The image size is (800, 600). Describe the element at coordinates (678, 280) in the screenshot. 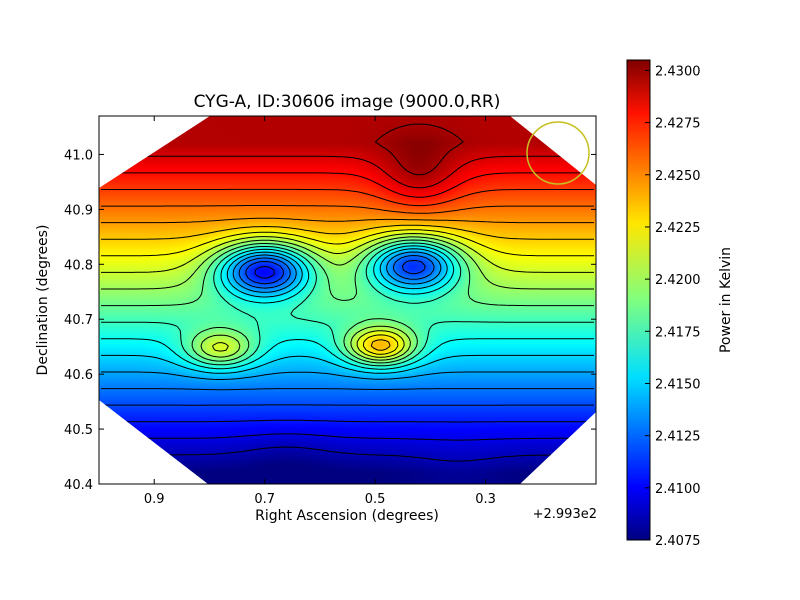

I see `colorbar-tick-label: 2.4200` at that location.